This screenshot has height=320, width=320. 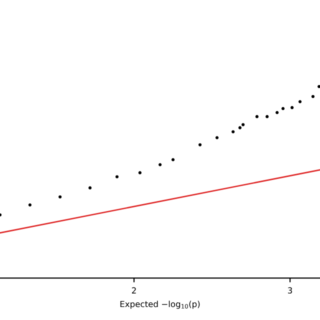 I want to click on x-tick-label: 2, so click(x=134, y=290).